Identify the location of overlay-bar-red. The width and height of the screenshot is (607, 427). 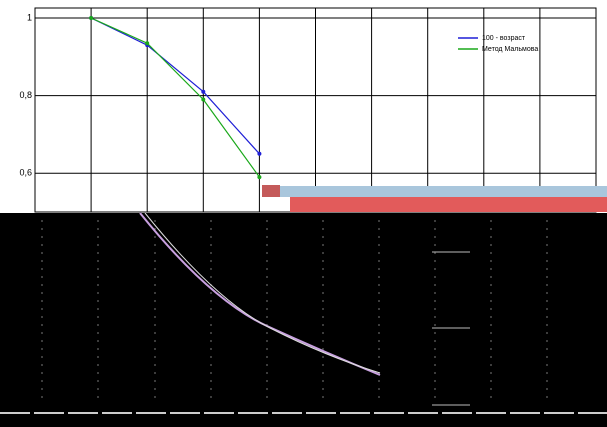
(448, 204).